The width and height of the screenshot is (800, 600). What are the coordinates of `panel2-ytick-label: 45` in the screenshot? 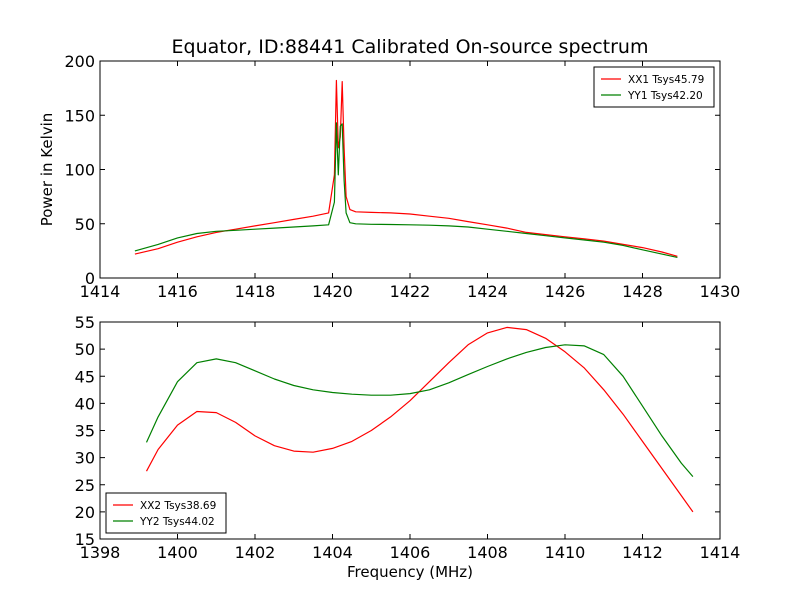 It's located at (85, 376).